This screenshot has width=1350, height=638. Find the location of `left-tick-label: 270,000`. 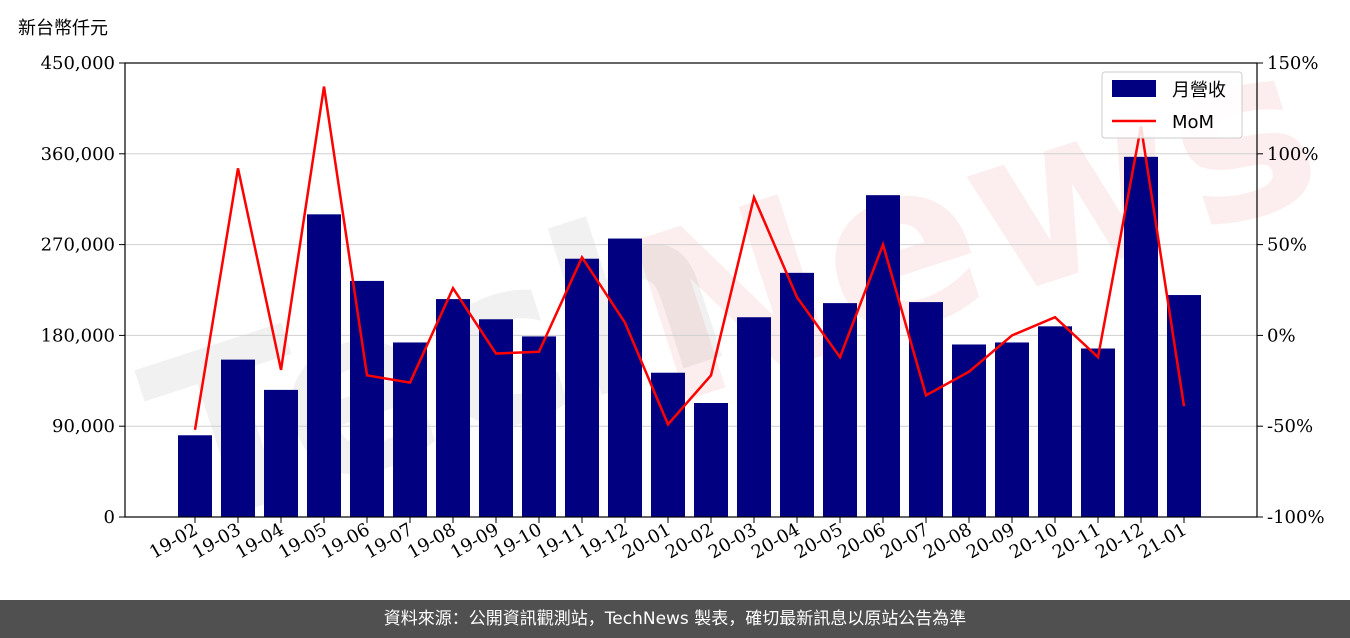

left-tick-label: 270,000 is located at coordinates (78, 245).